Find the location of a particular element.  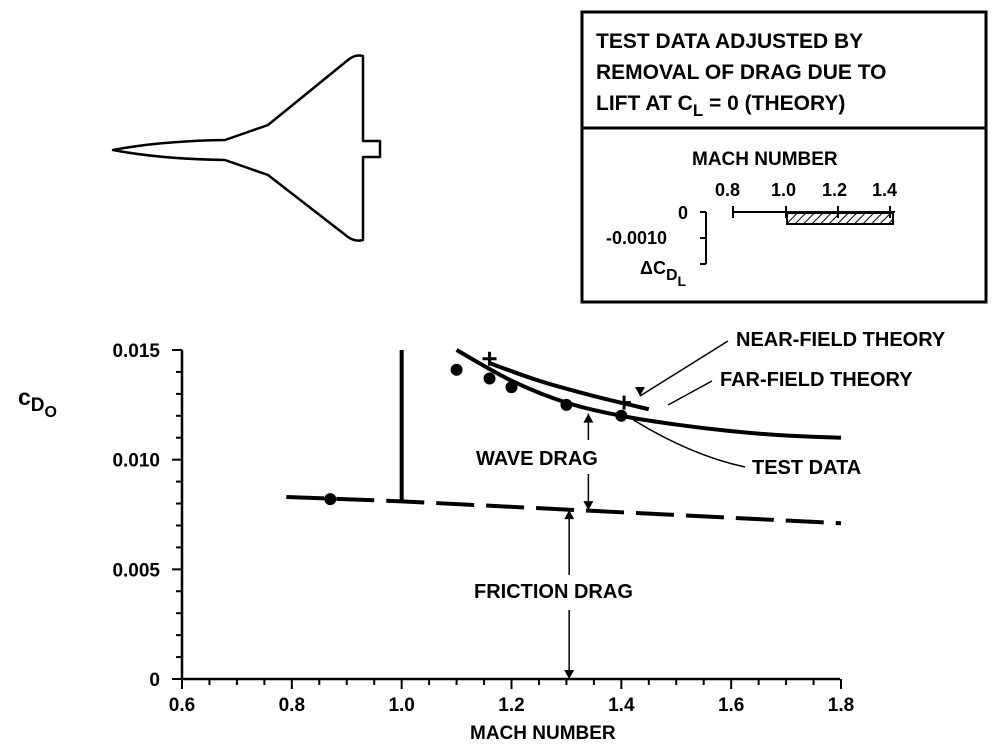

test-data-leader is located at coordinates (688, 443).